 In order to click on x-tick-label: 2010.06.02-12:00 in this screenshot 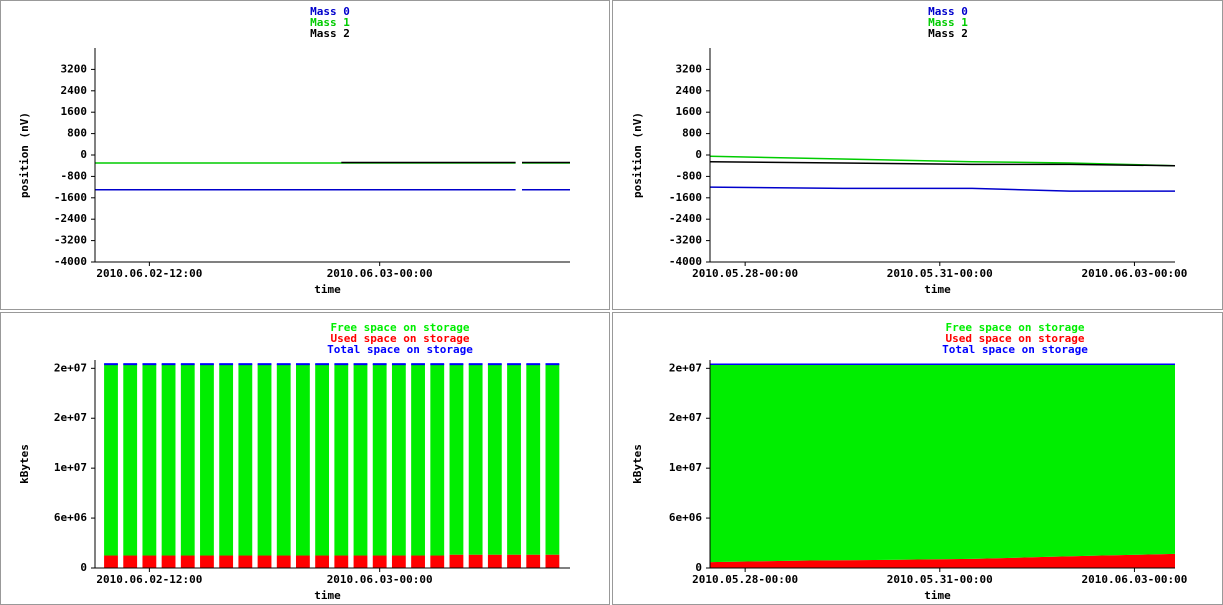, I will do `click(149, 579)`.